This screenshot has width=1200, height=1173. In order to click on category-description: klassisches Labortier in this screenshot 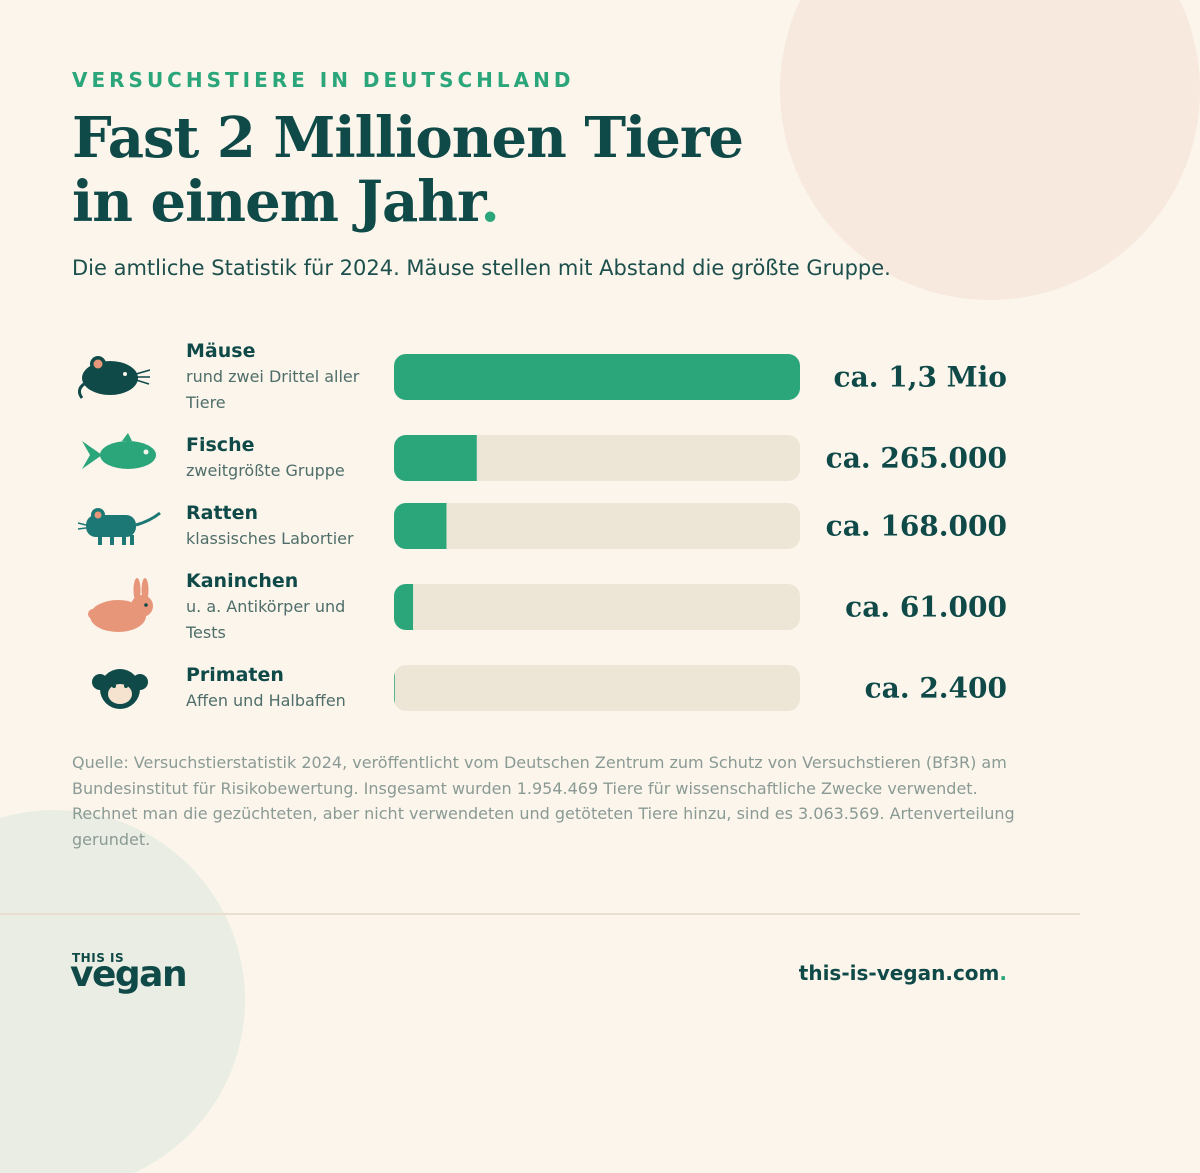, I will do `click(270, 538)`.